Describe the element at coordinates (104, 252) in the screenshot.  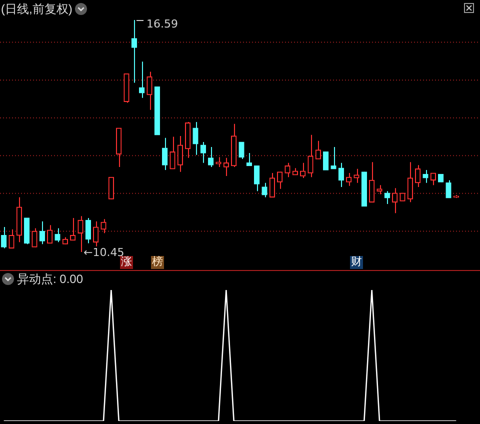
I see `annotation: ←10.45` at that location.